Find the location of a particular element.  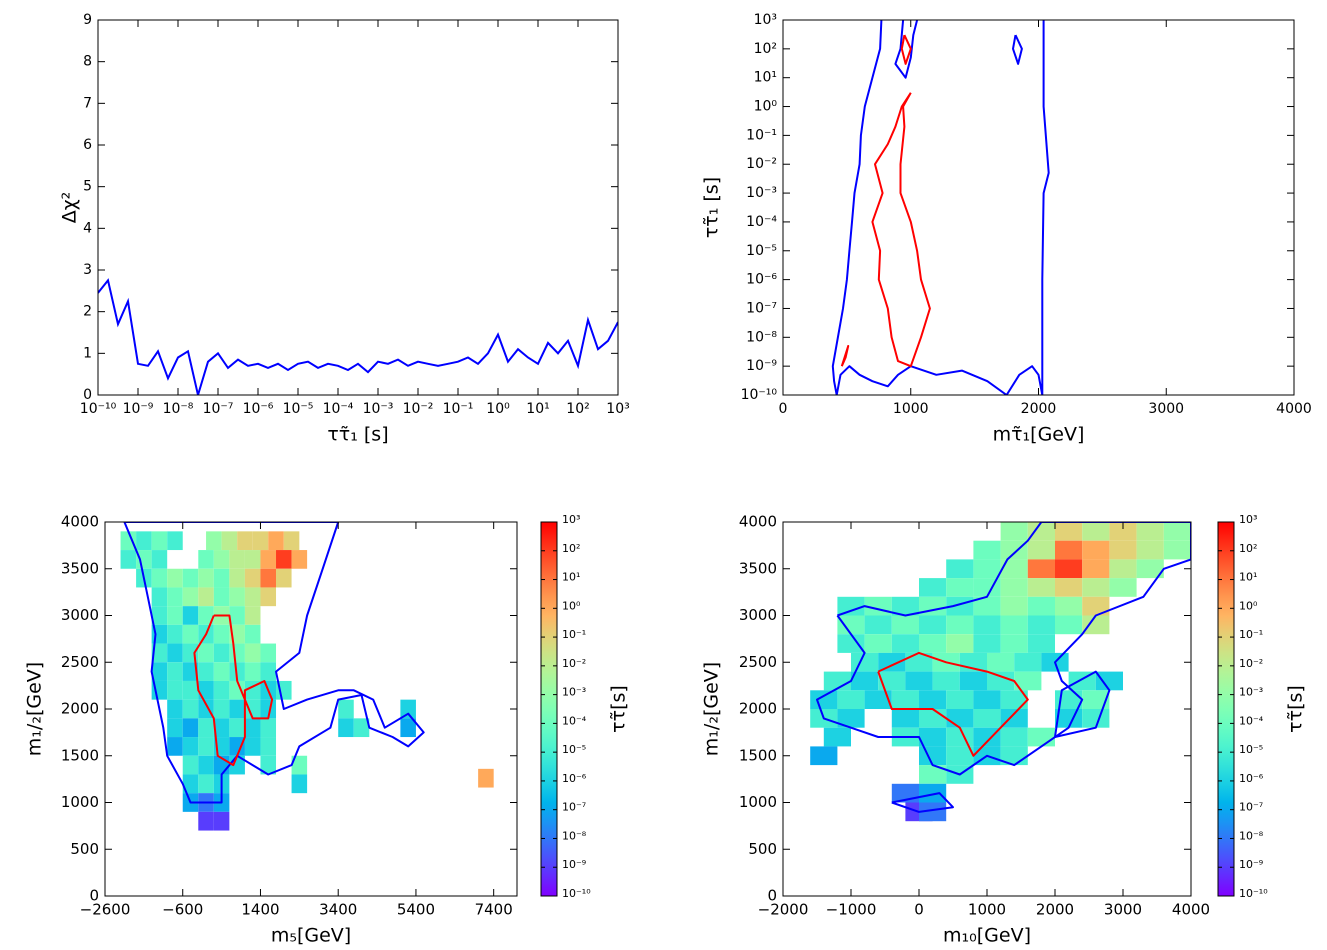

colorbar-tick-label: 10⁻⁴ is located at coordinates (1251, 720).